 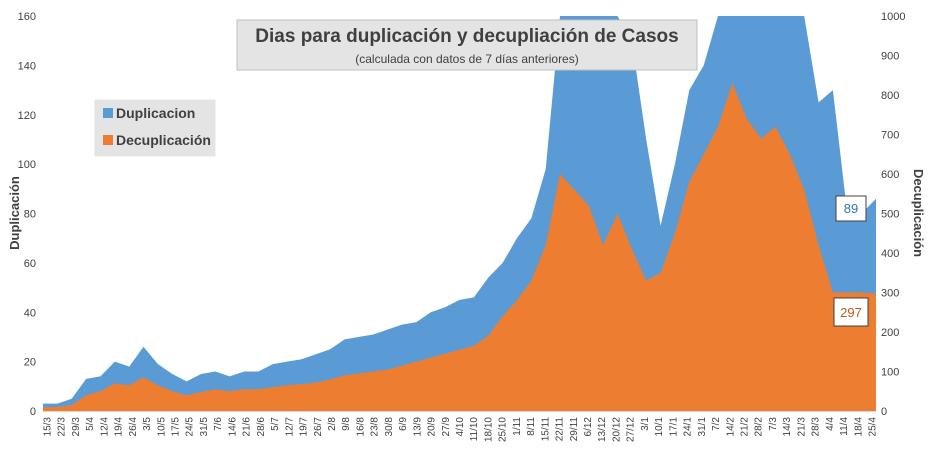 I want to click on left-tick-label: 140, so click(x=27, y=66).